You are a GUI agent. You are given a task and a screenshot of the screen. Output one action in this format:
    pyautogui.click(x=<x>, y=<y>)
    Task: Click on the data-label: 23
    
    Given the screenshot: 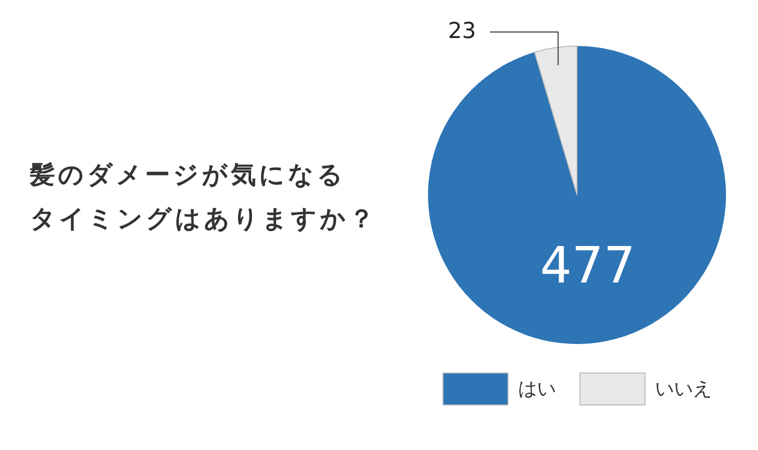 What is the action you would take?
    pyautogui.click(x=462, y=31)
    